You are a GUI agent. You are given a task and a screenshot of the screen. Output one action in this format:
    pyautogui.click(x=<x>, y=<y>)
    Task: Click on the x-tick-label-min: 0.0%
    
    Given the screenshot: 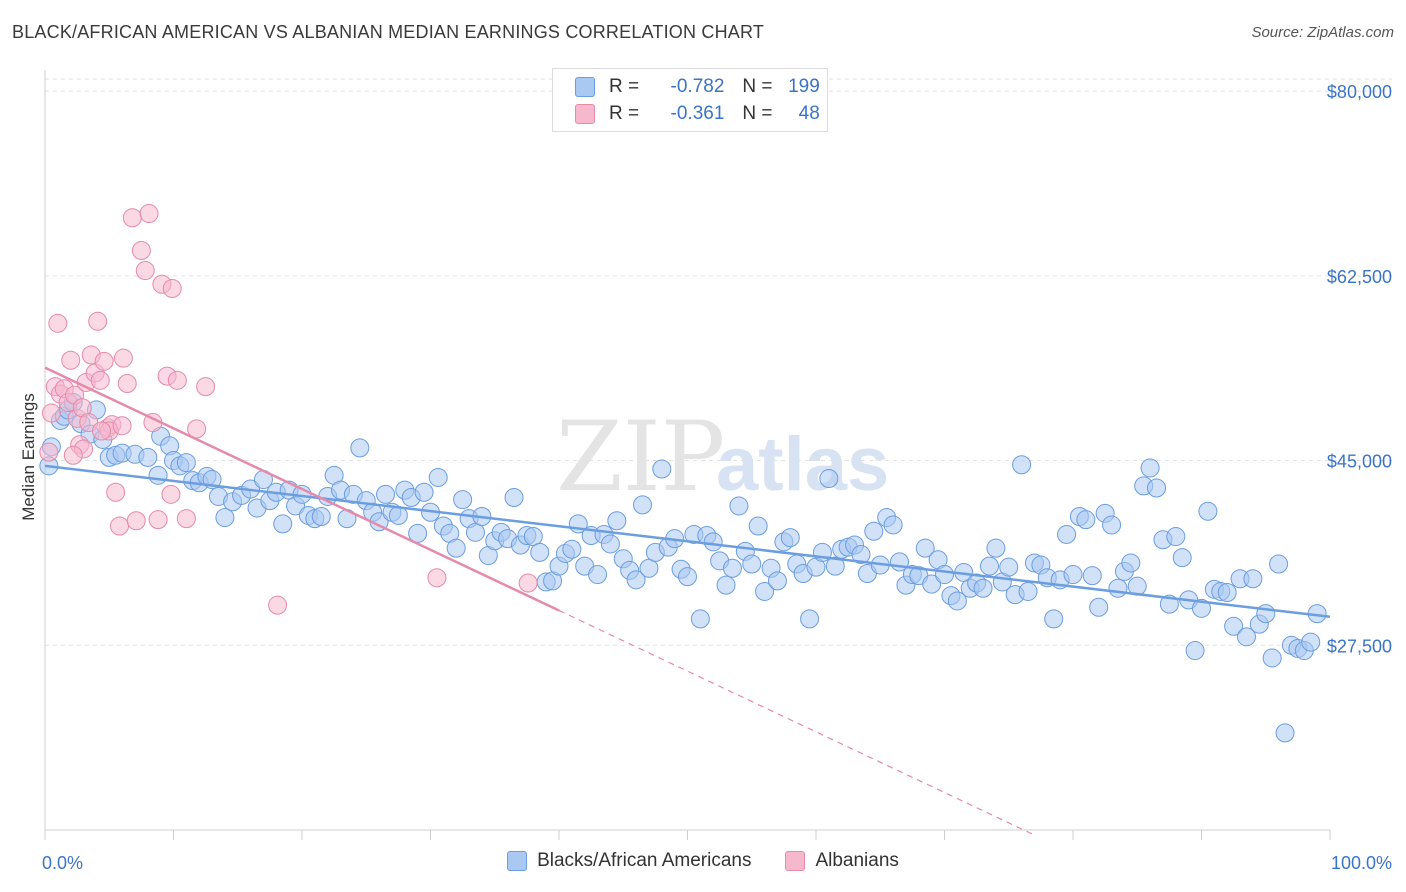 What is the action you would take?
    pyautogui.click(x=62, y=863)
    